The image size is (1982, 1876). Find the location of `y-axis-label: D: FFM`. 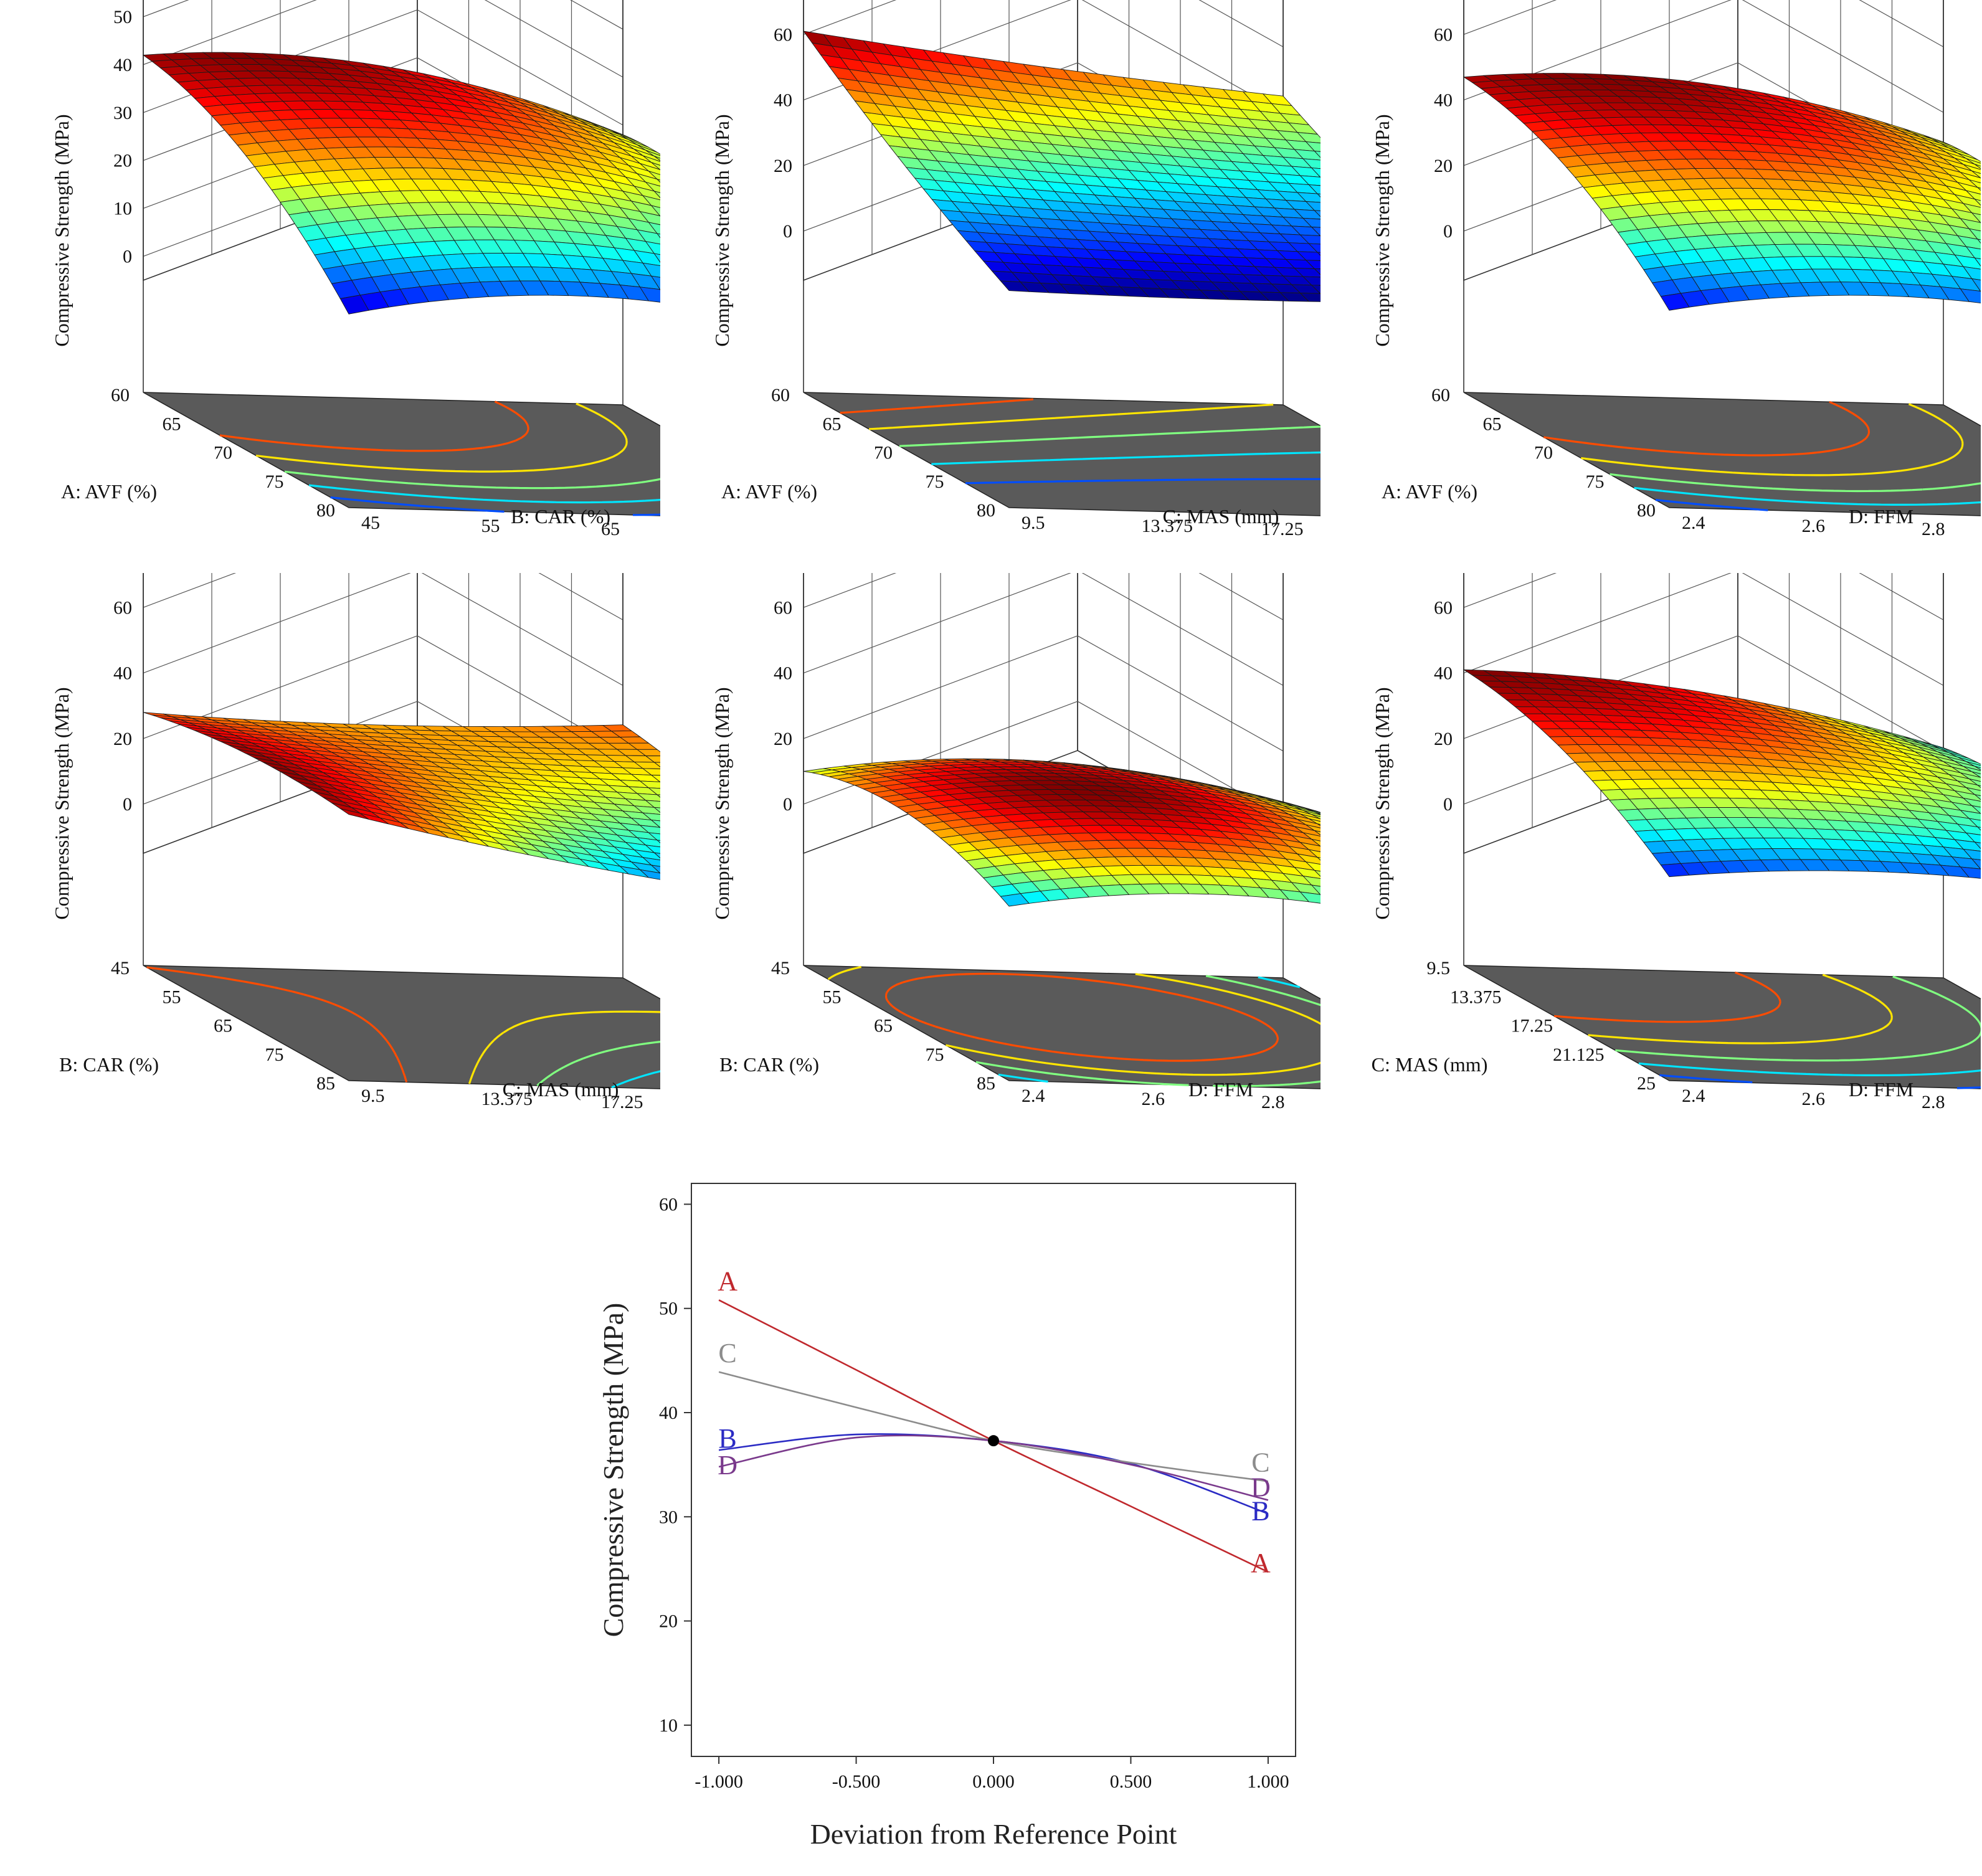

y-axis-label: D: FFM is located at coordinates (1881, 516).